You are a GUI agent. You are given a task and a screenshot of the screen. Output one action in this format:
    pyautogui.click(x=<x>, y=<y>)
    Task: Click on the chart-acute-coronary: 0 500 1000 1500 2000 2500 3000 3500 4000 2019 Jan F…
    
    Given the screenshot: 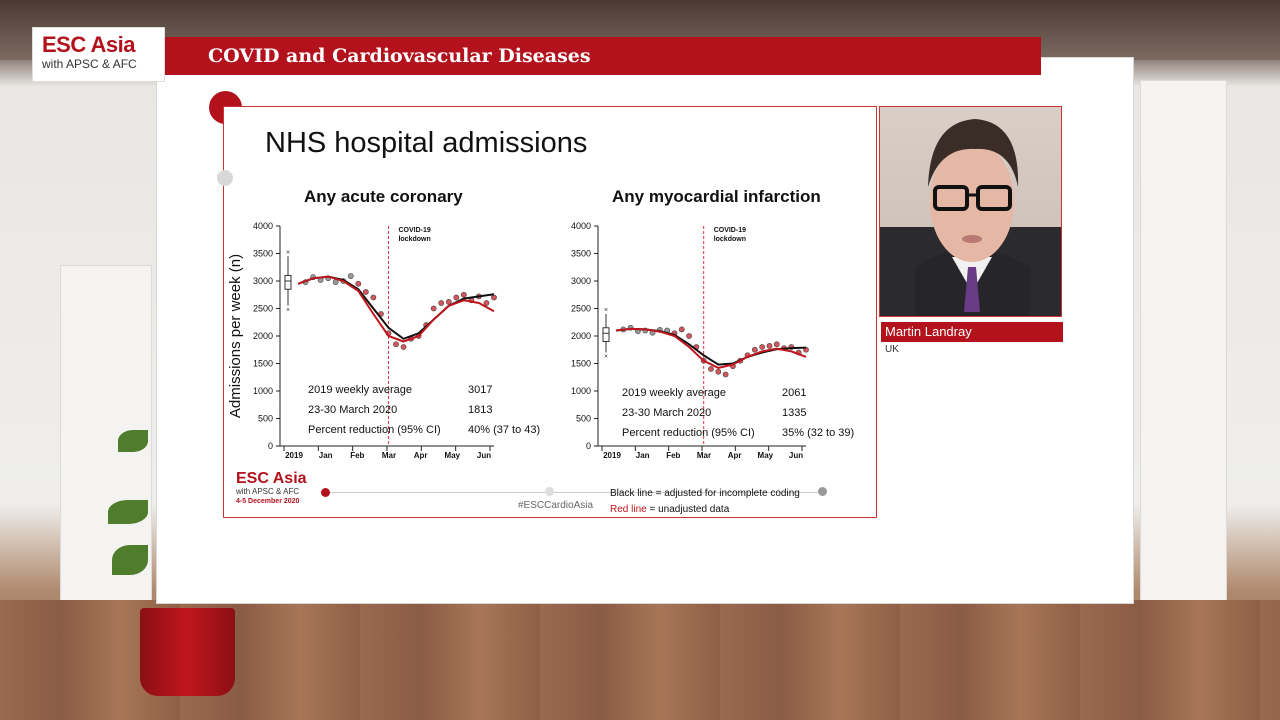 What is the action you would take?
    pyautogui.click(x=383, y=340)
    